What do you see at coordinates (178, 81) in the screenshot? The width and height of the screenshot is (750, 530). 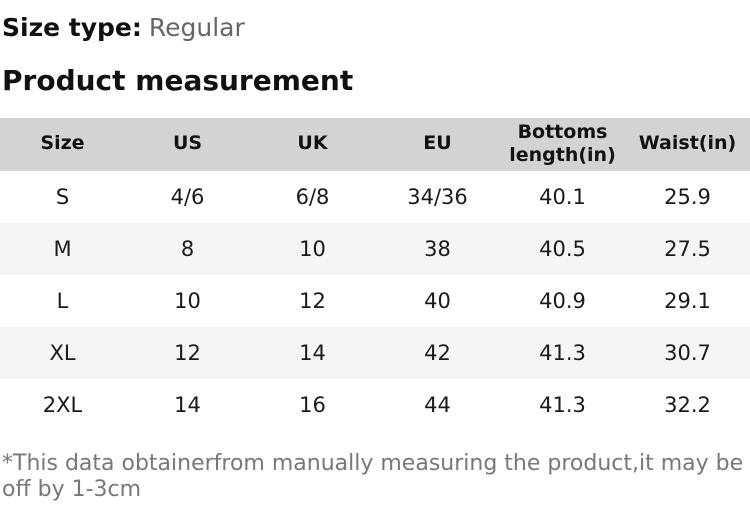 I see `product-measurement-title: Product measurement` at bounding box center [178, 81].